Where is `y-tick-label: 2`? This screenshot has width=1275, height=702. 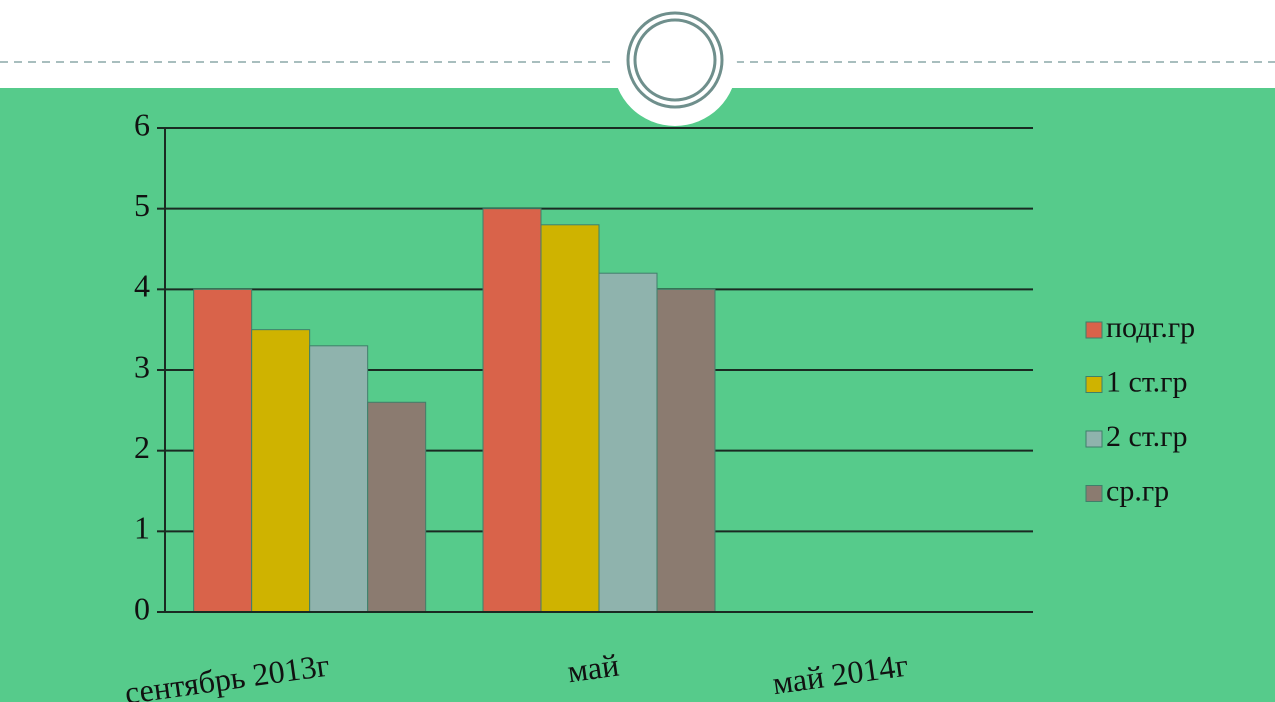 y-tick-label: 2 is located at coordinates (142, 447).